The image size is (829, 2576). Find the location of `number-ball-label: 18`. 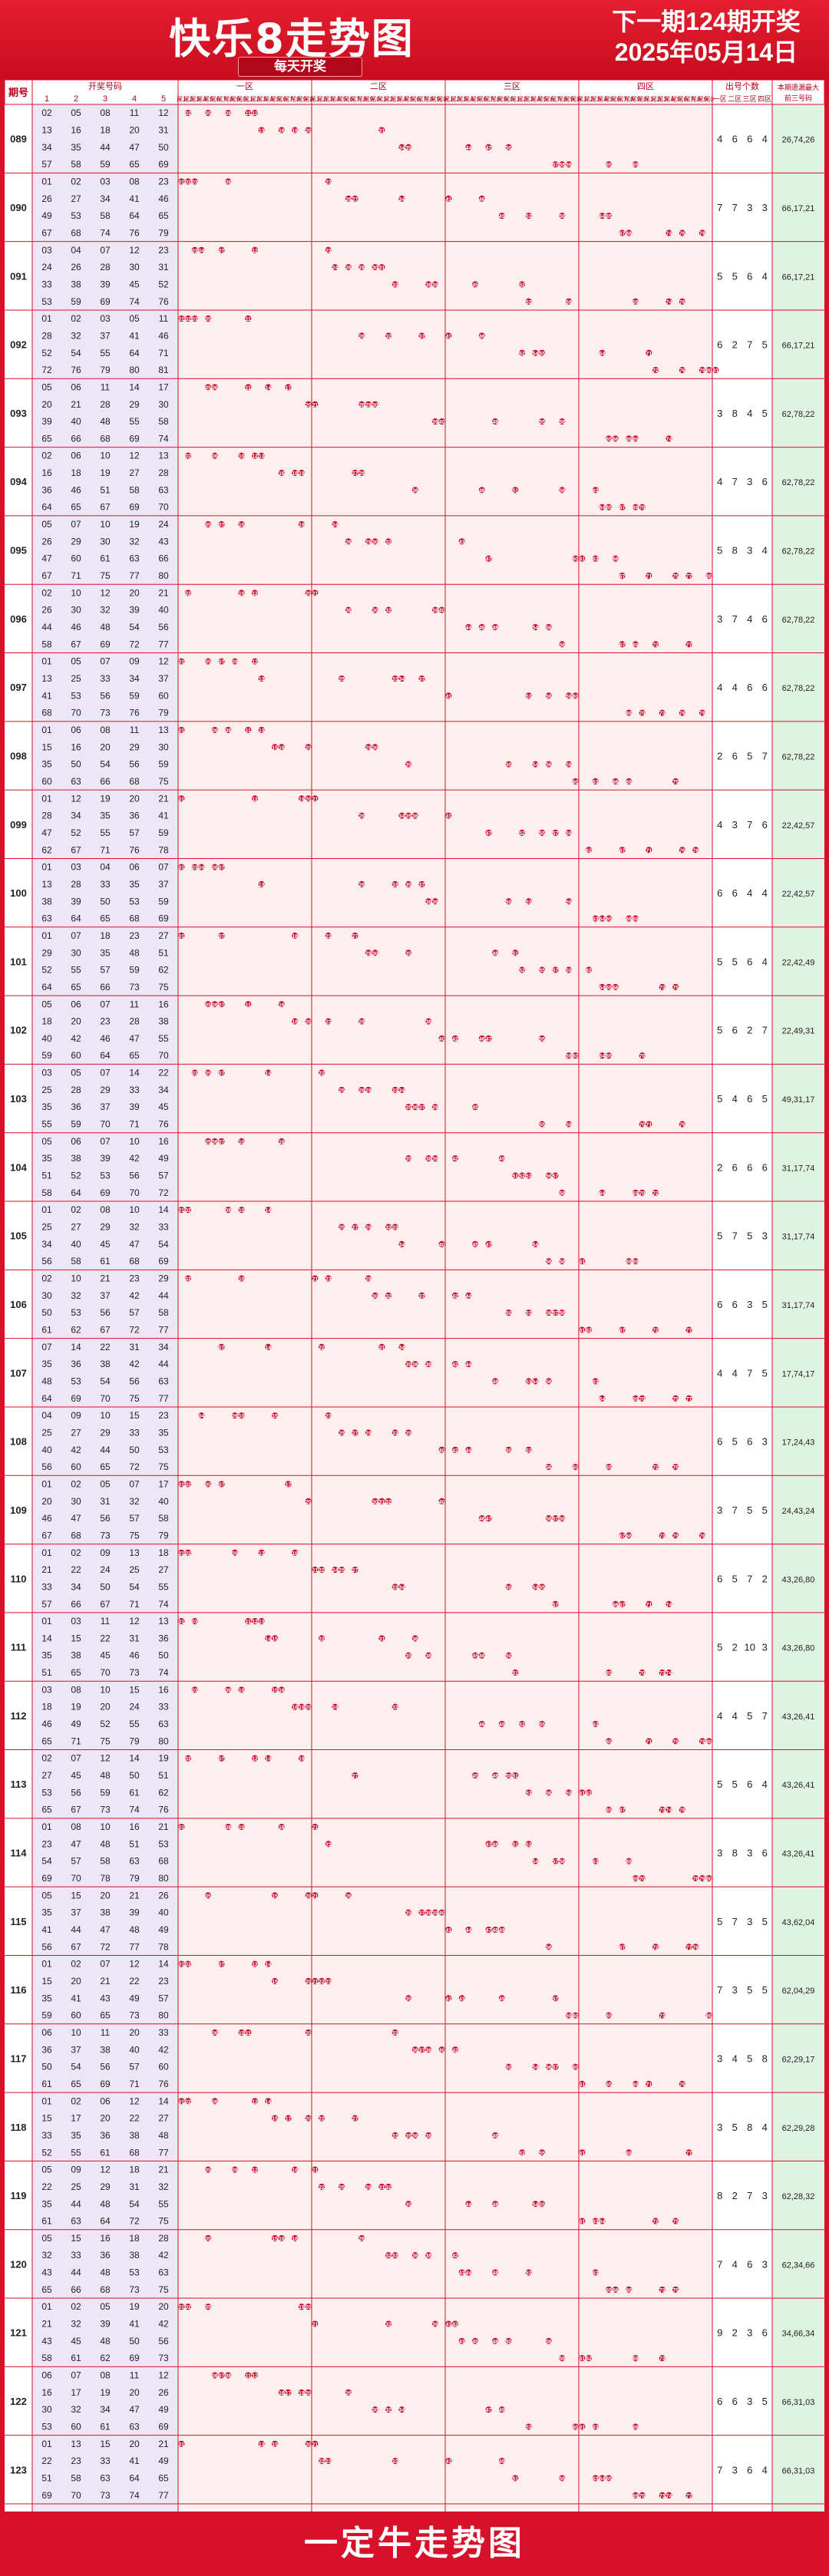

number-ball-label: 18 is located at coordinates (295, 131).